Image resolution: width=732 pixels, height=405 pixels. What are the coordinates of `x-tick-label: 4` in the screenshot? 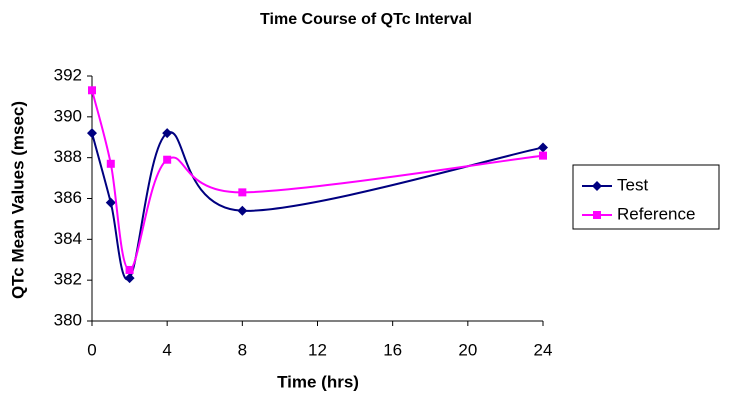 It's located at (166, 349).